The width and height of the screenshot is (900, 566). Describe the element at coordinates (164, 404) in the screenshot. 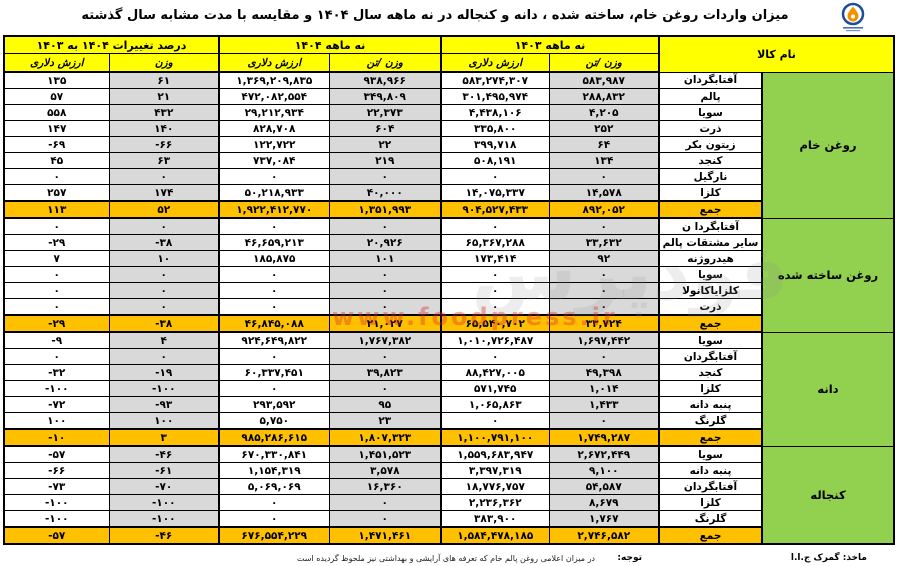

I see `value-cell: -۹۳` at that location.